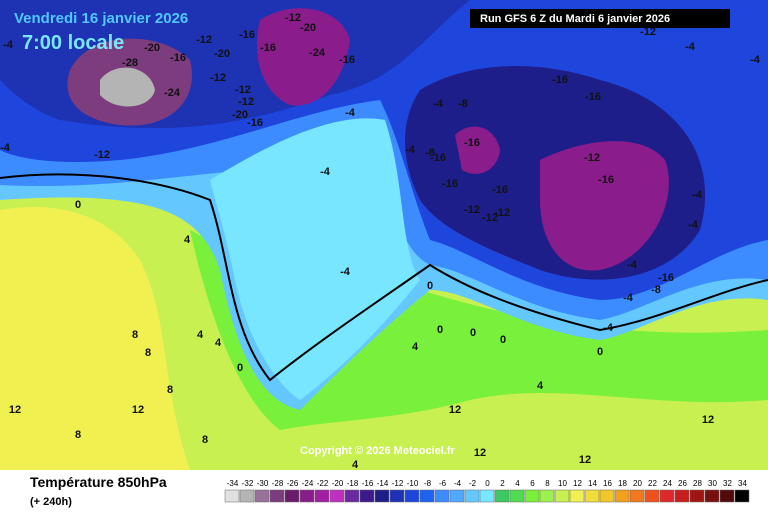  What do you see at coordinates (652, 483) in the screenshot?
I see `scale-label: 22` at bounding box center [652, 483].